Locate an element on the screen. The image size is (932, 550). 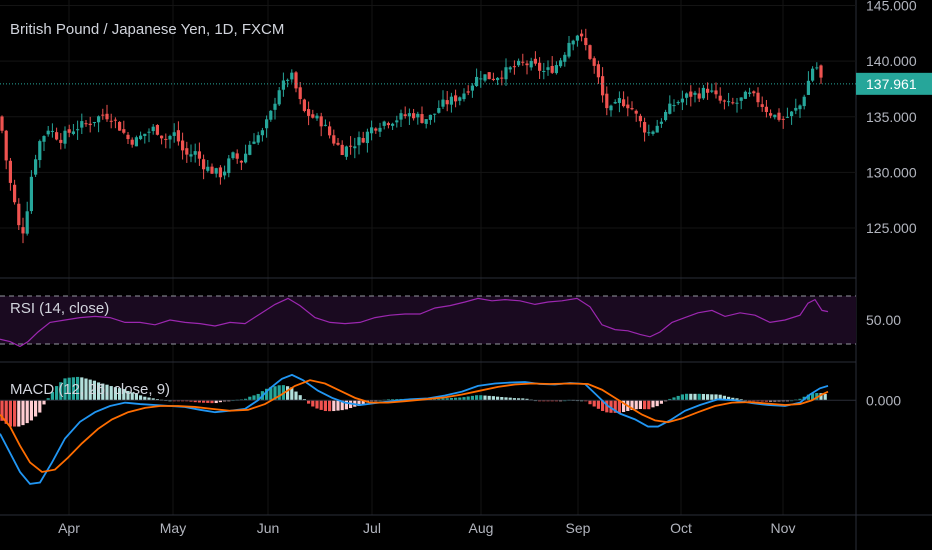
rsi-tick-label: 50.00 is located at coordinates (883, 320).